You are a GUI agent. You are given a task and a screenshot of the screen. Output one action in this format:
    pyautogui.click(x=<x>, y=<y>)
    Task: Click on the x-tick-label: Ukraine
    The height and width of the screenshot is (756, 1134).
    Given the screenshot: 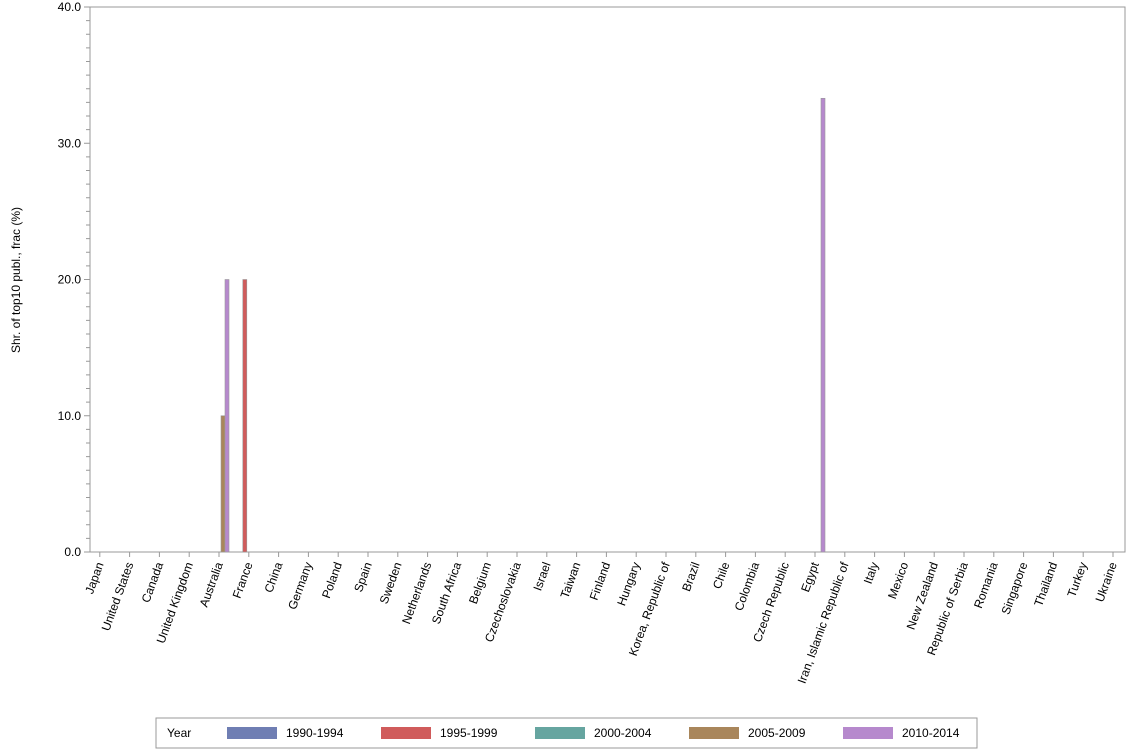 What is the action you would take?
    pyautogui.click(x=1106, y=582)
    